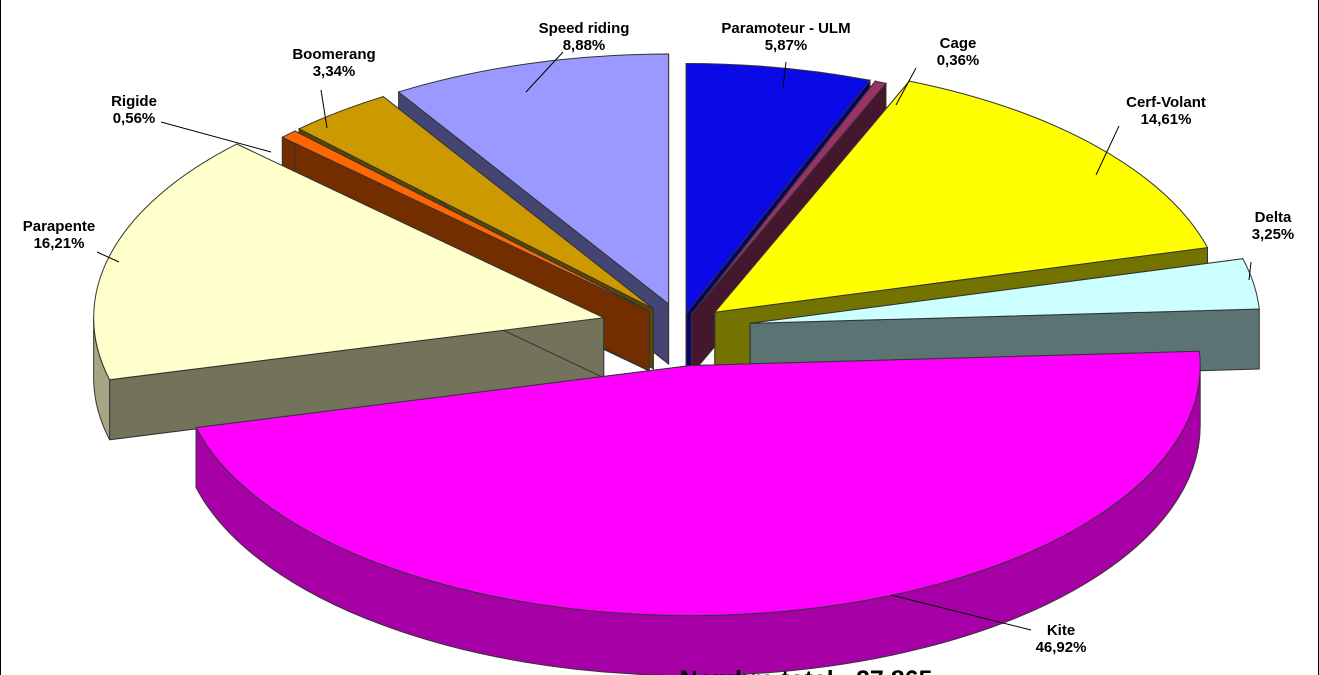 This screenshot has height=675, width=1319. What do you see at coordinates (134, 101) in the screenshot?
I see `slice-label: Rigide` at bounding box center [134, 101].